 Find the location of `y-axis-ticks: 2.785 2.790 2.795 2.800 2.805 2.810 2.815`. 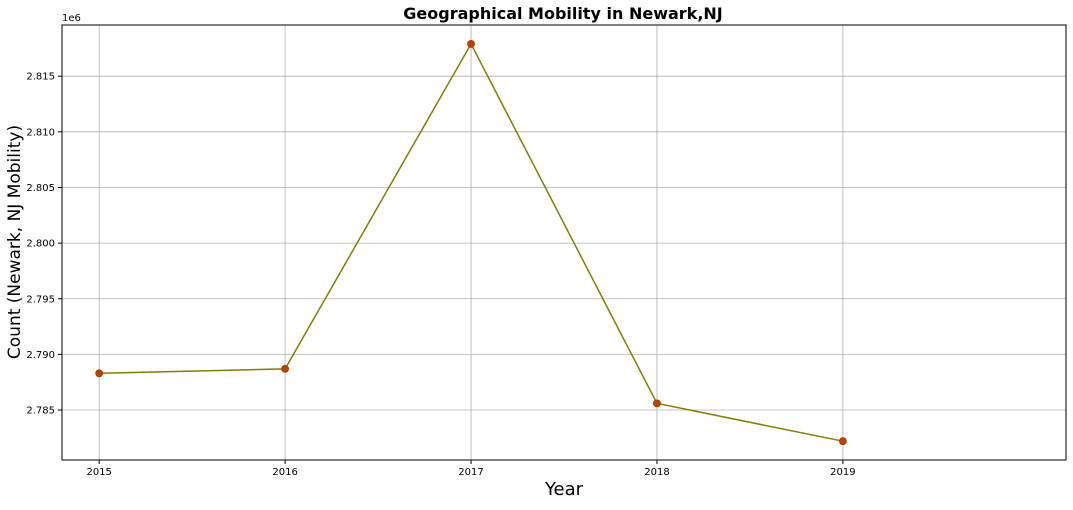

y-axis-ticks: 2.785 2.790 2.795 2.800 2.805 2.810 2.815 is located at coordinates (44, 244).